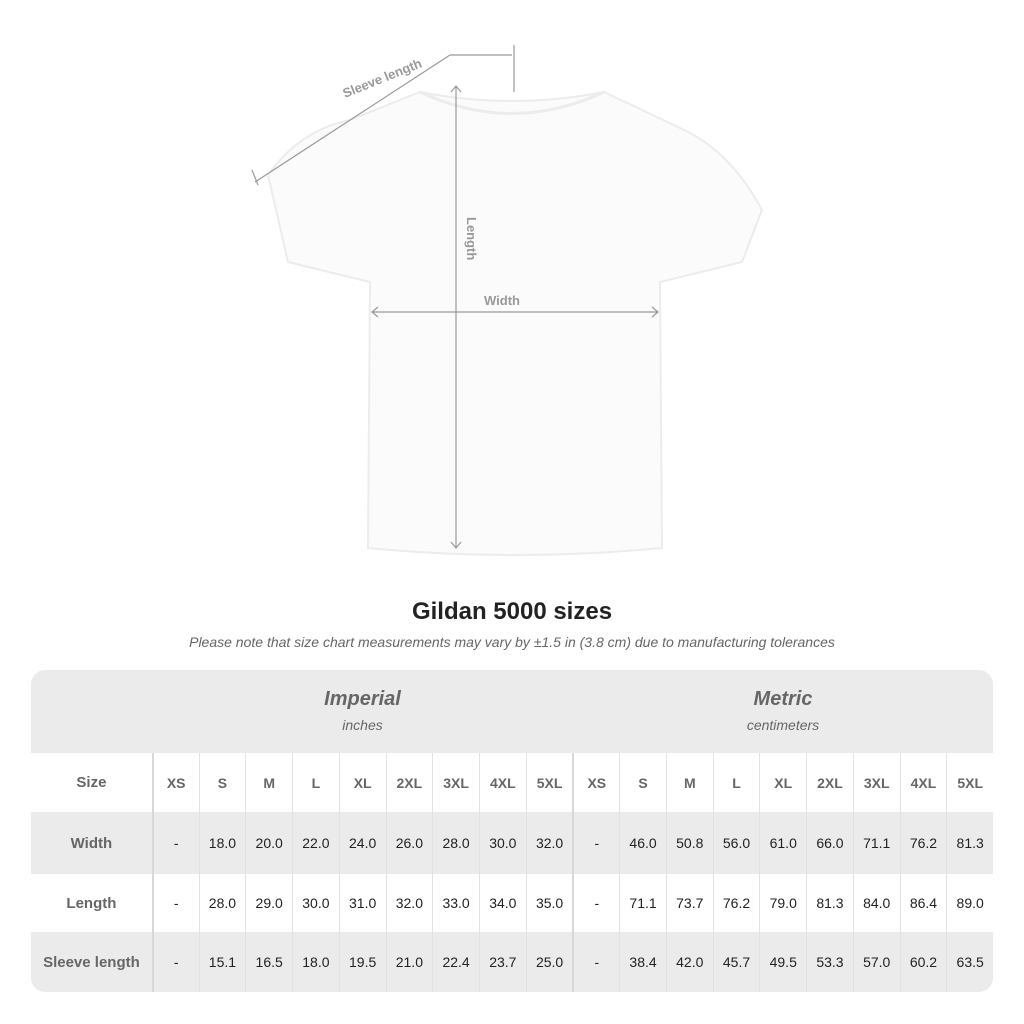  What do you see at coordinates (736, 843) in the screenshot?
I see `table-cell: 56.0` at bounding box center [736, 843].